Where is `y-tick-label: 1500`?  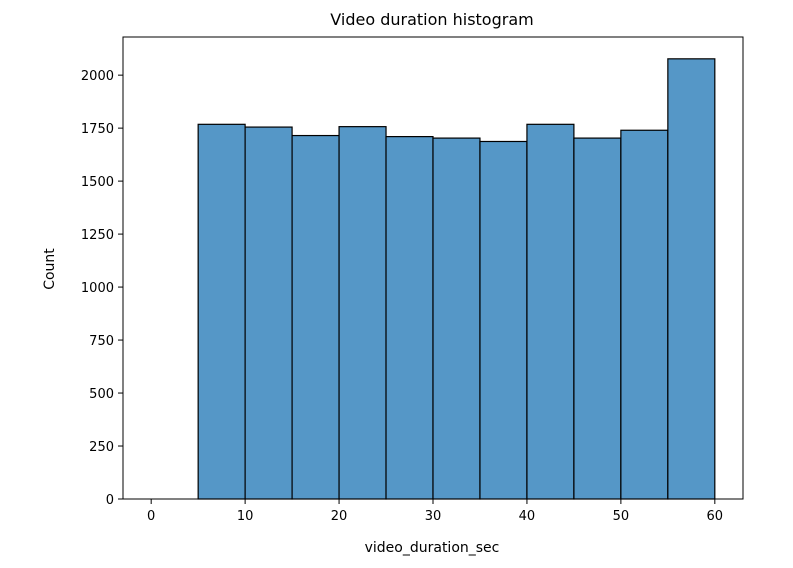
y-tick-label: 1500 is located at coordinates (97, 182).